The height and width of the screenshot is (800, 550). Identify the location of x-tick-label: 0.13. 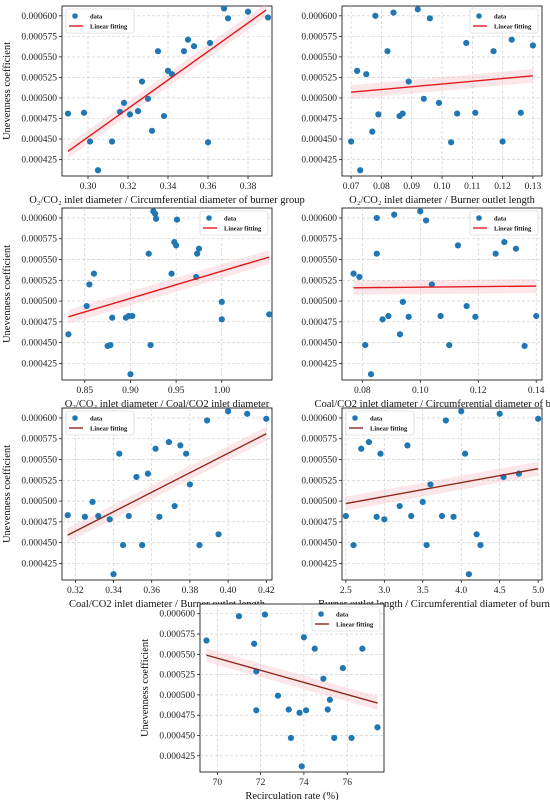
(533, 187).